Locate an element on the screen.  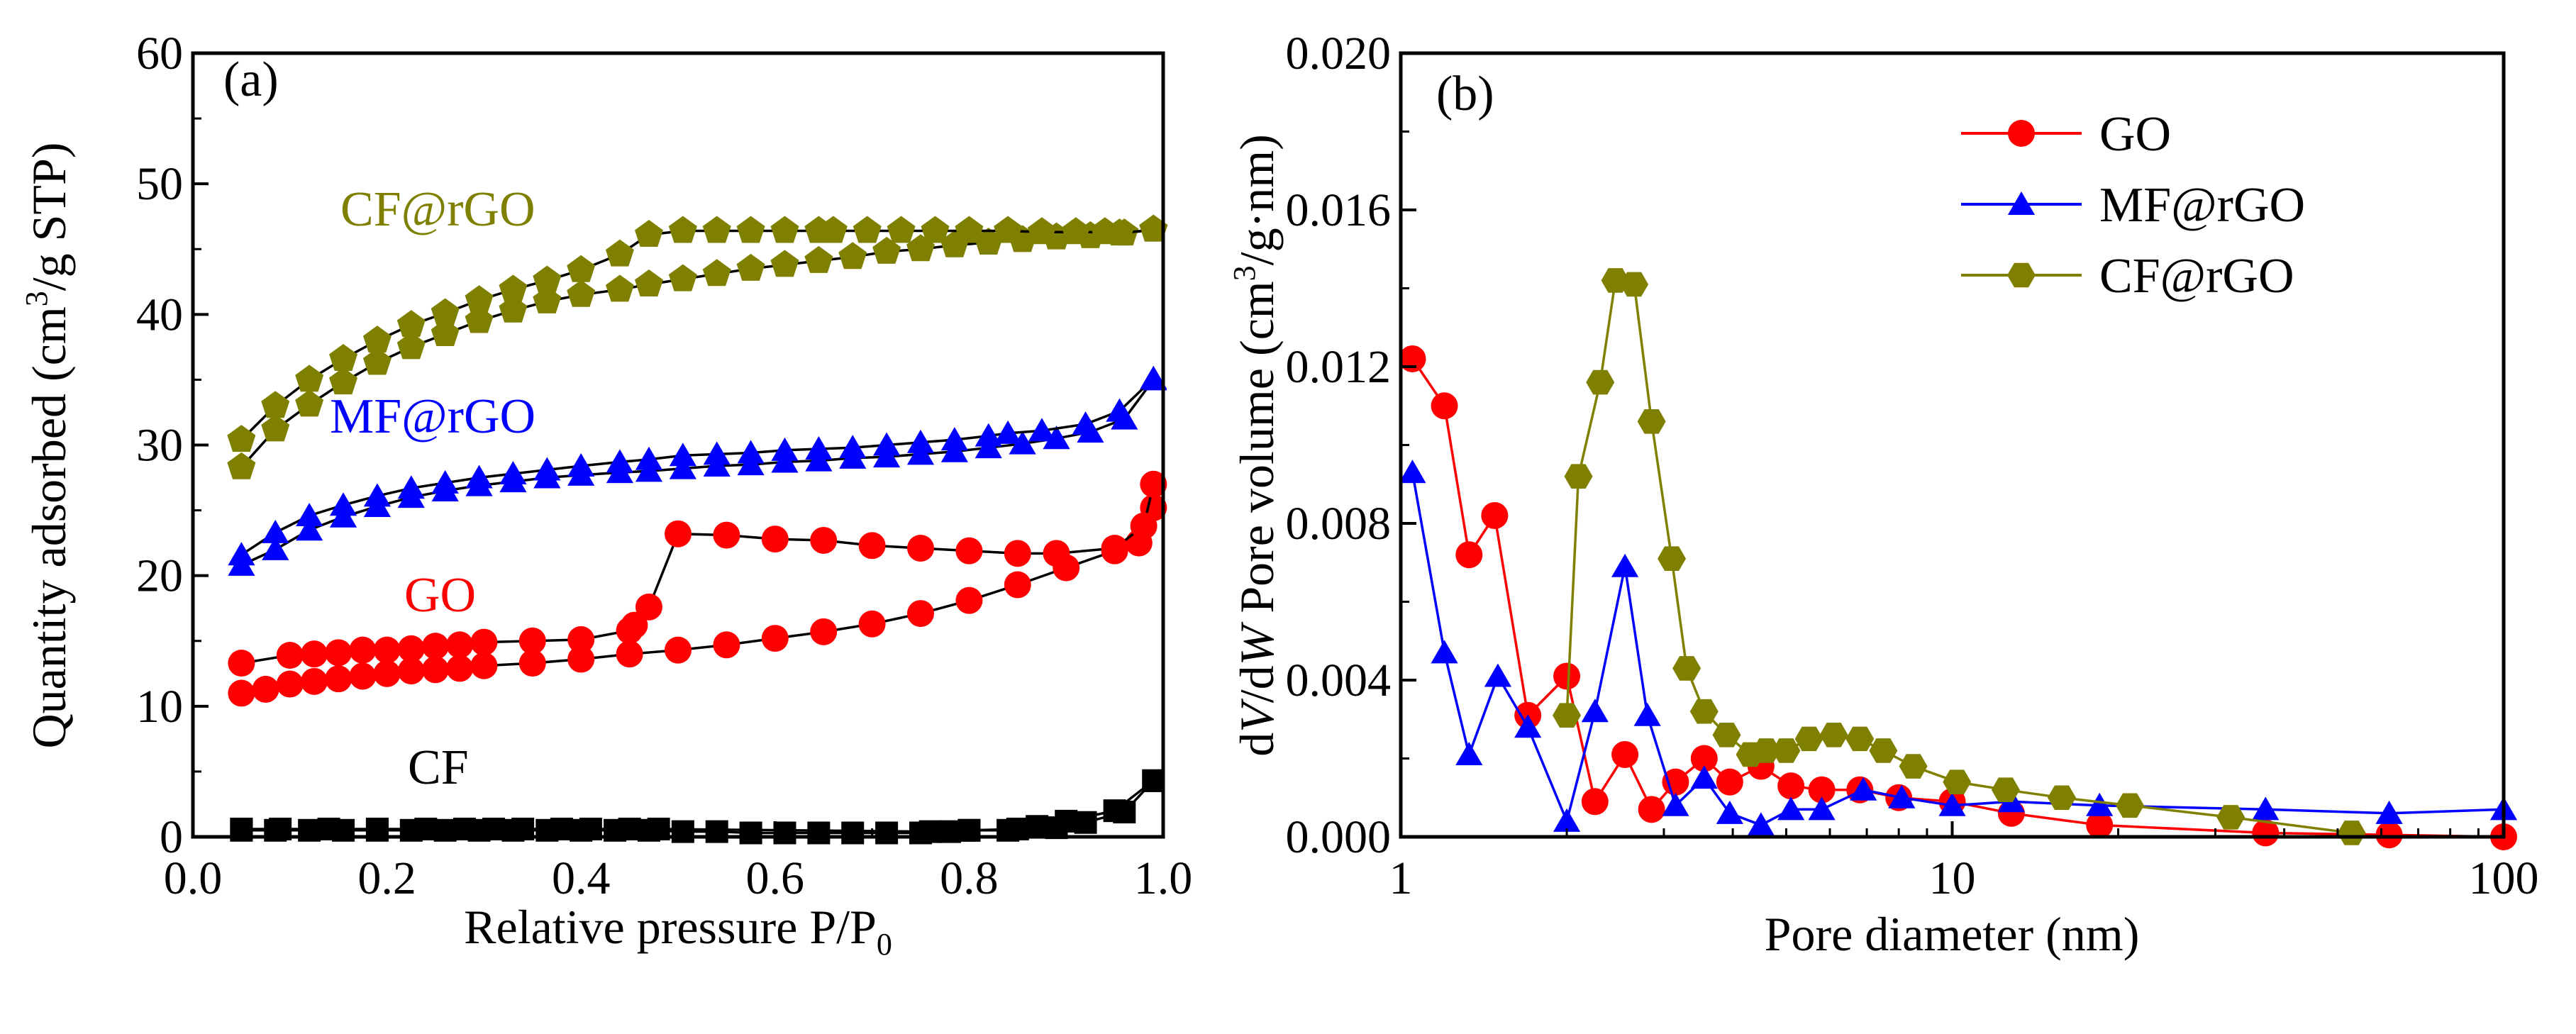
annotation-go: GO is located at coordinates (440, 595).